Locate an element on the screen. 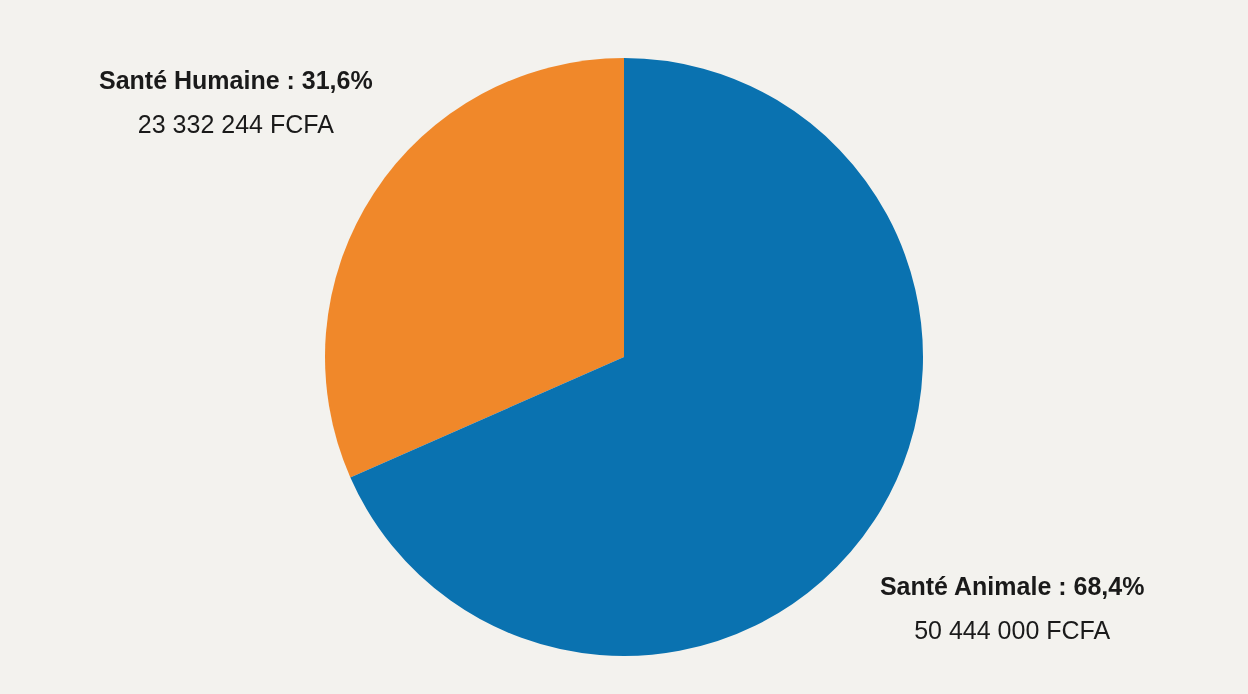 The image size is (1248, 694). text: 50 444 000 FCFA is located at coordinates (1012, 630).